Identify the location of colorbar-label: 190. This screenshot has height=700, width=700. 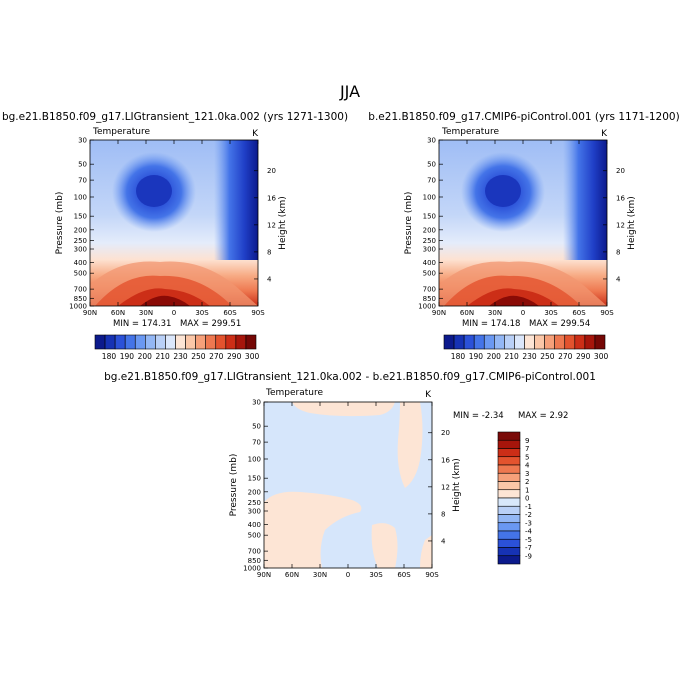
(127, 356).